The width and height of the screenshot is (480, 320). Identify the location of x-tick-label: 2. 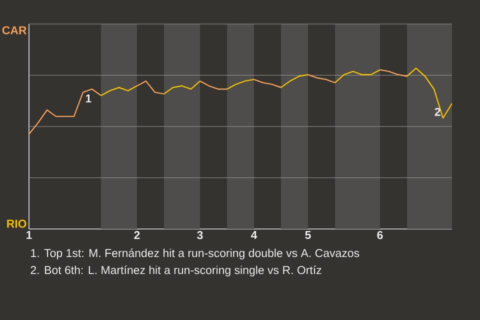
(137, 235).